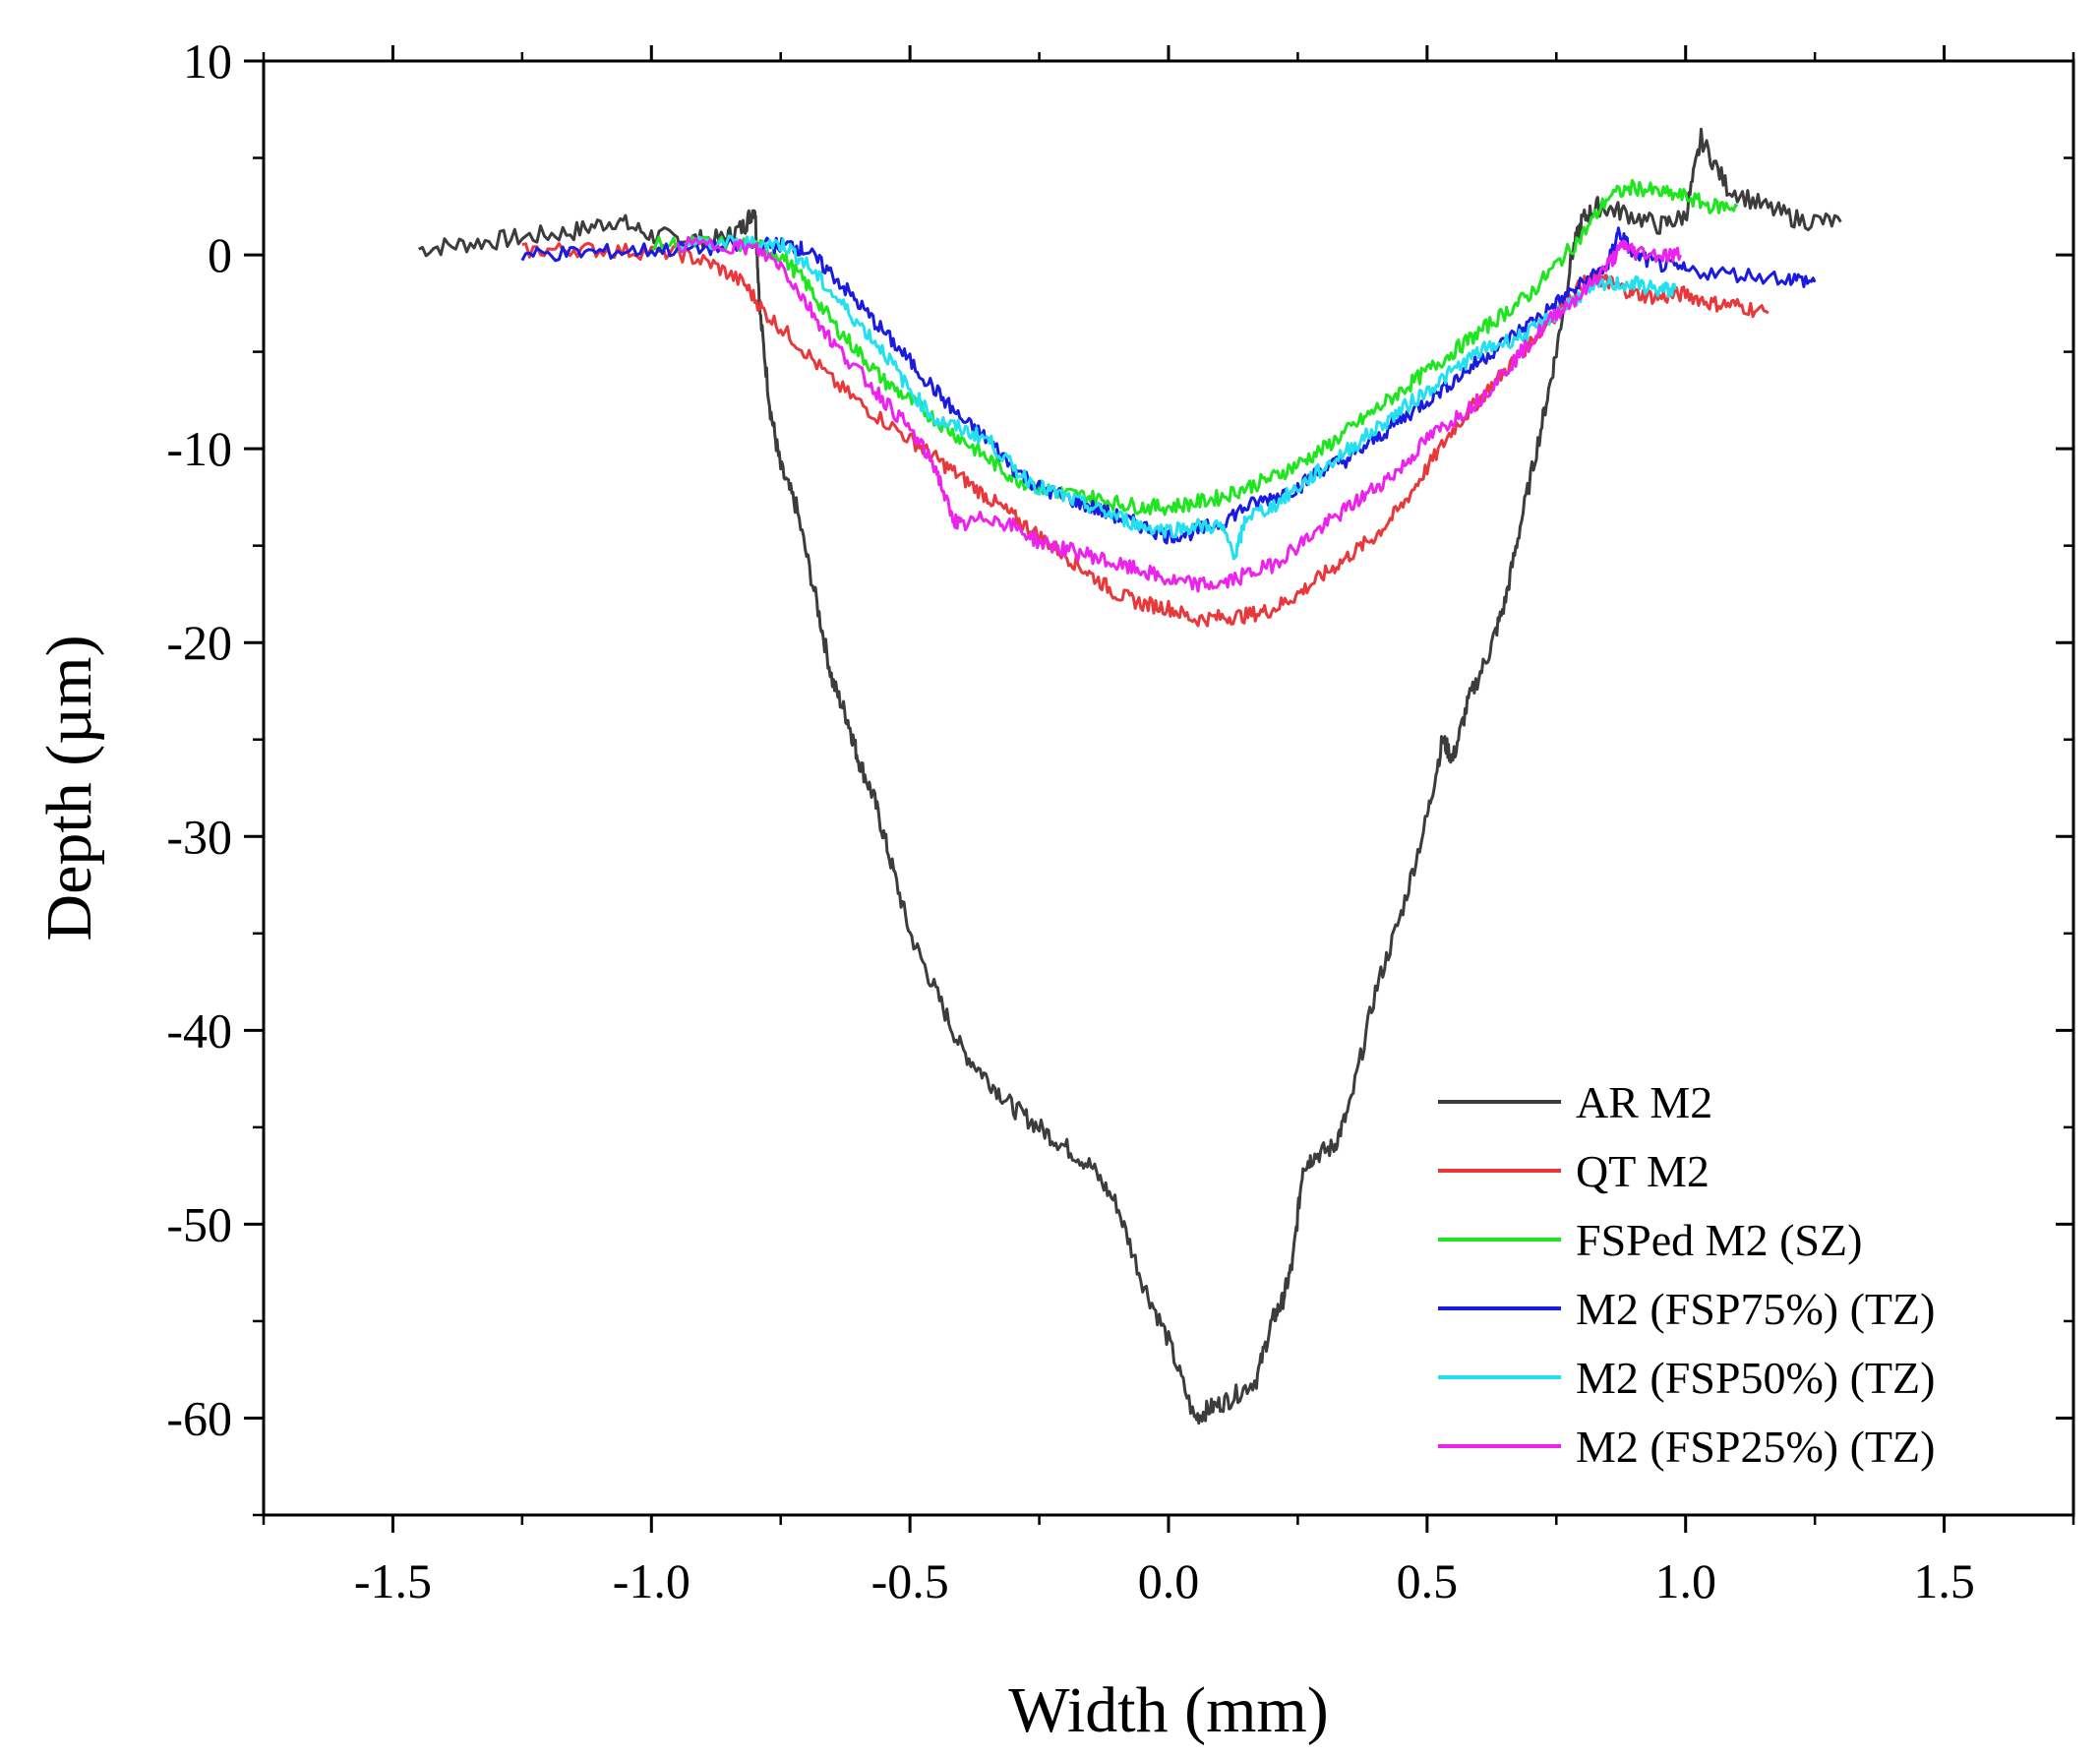 The image size is (2100, 1758). Describe the element at coordinates (1944, 1580) in the screenshot. I see `x-tick-label: 1.5` at that location.